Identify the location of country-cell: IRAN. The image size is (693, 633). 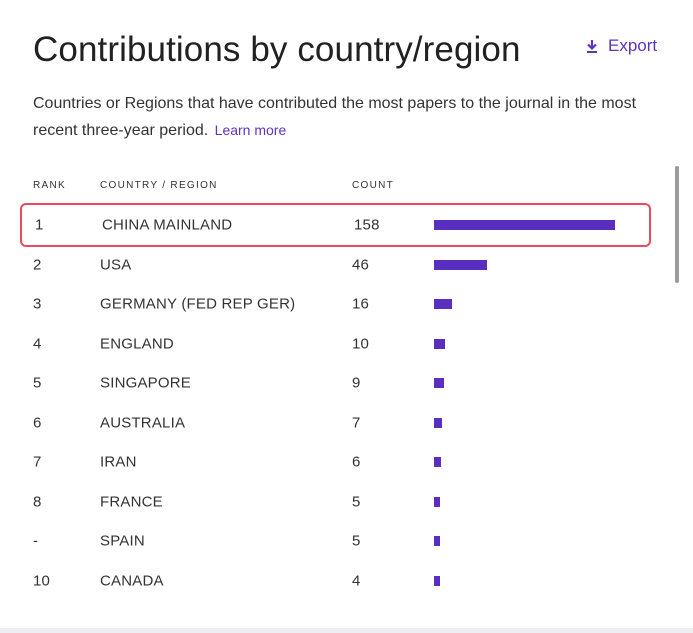
(118, 462).